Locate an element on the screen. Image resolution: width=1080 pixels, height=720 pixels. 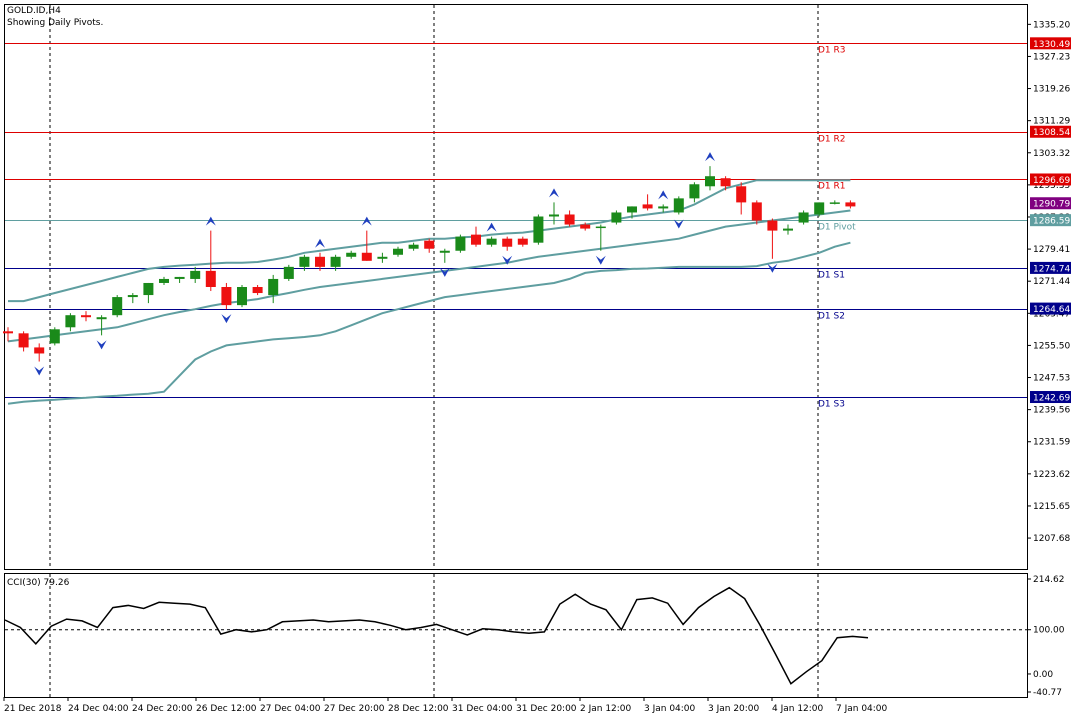
y-tick-label: 1239.56 is located at coordinates (1051, 411).